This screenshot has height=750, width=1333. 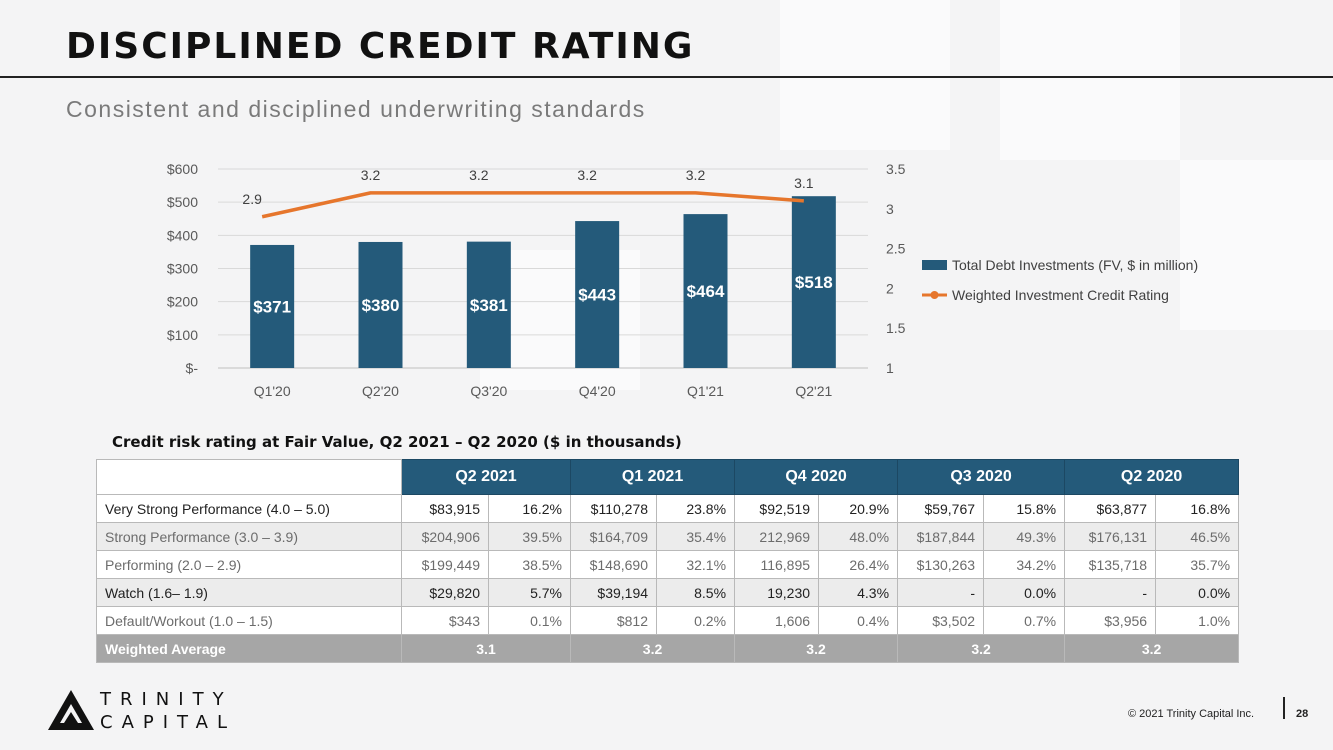 I want to click on table-cell: 32.1%, so click(x=696, y=564).